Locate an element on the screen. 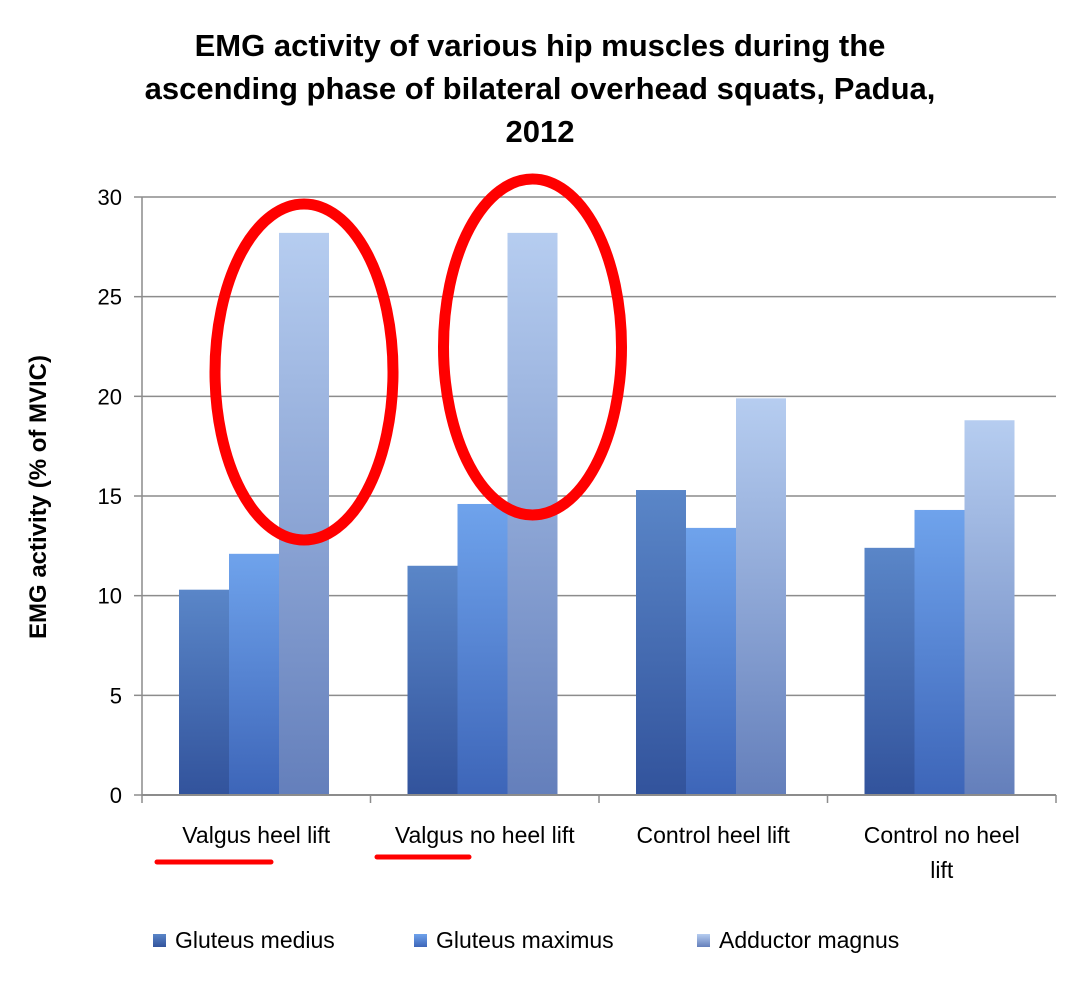 This screenshot has height=991, width=1080. y-tick-label: 0 is located at coordinates (116, 795).